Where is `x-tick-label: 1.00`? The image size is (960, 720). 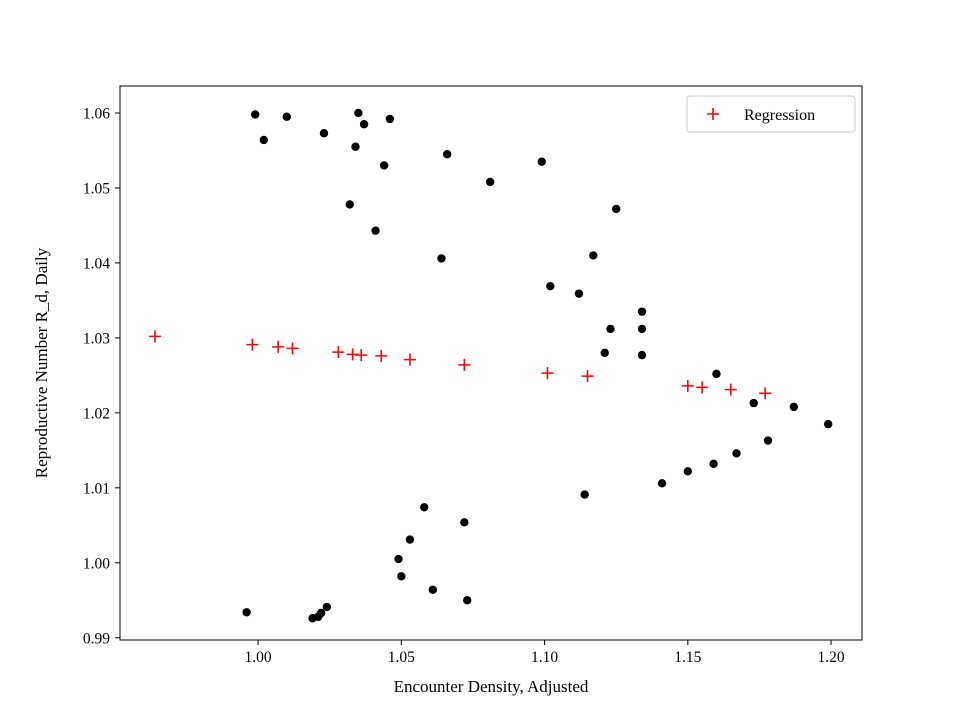
x-tick-label: 1.00 is located at coordinates (258, 657).